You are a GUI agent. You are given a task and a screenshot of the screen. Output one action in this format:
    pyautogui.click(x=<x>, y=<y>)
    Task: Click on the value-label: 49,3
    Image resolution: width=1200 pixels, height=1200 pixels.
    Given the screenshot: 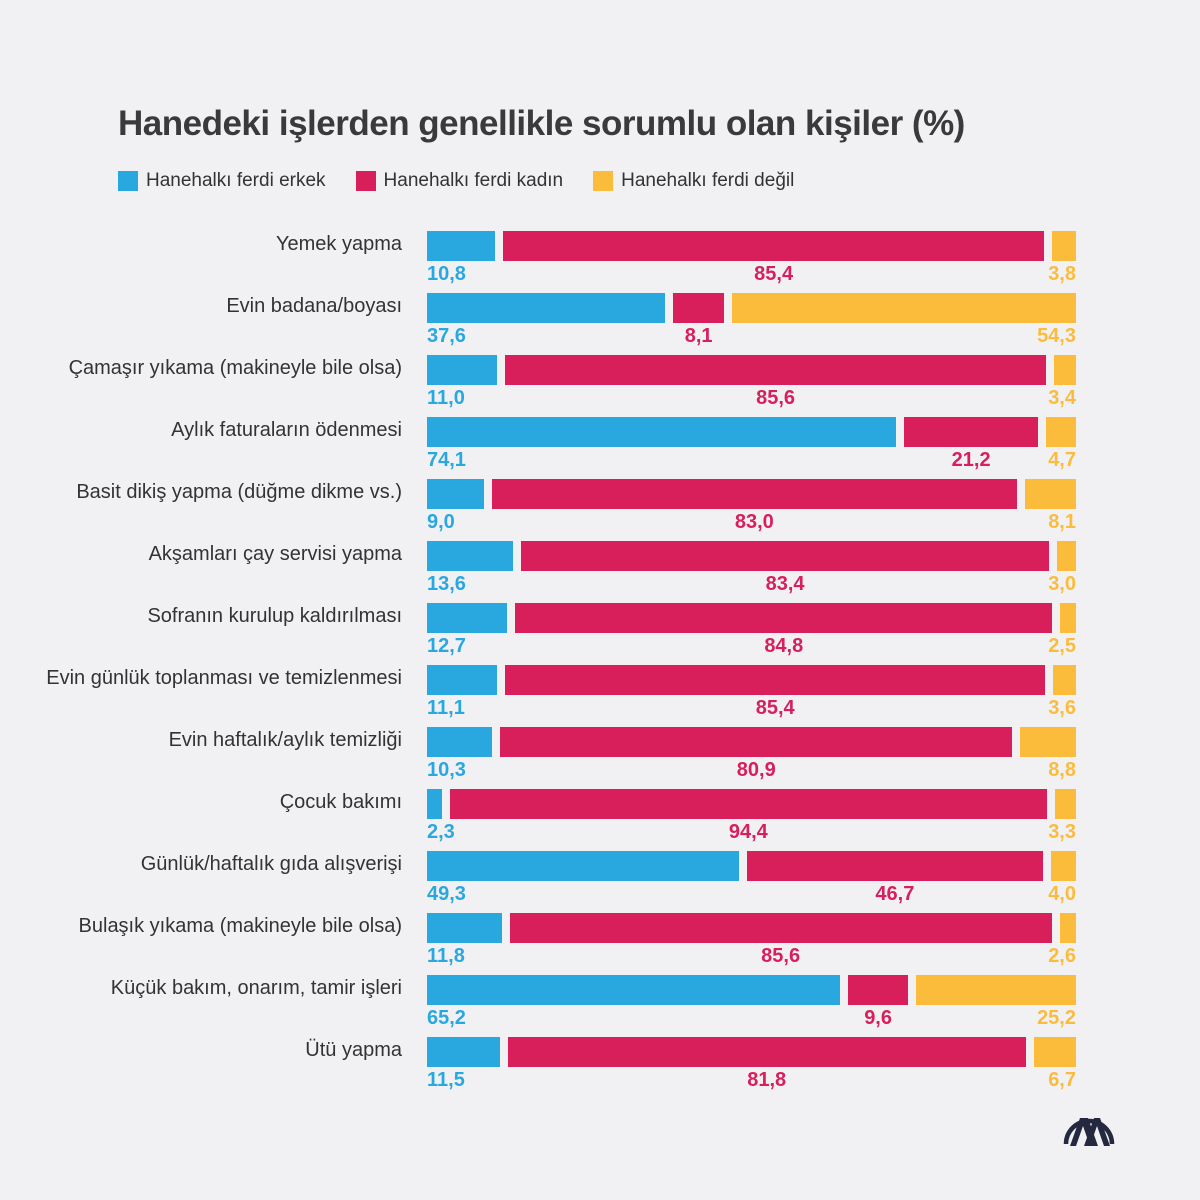 What is the action you would take?
    pyautogui.click(x=446, y=894)
    